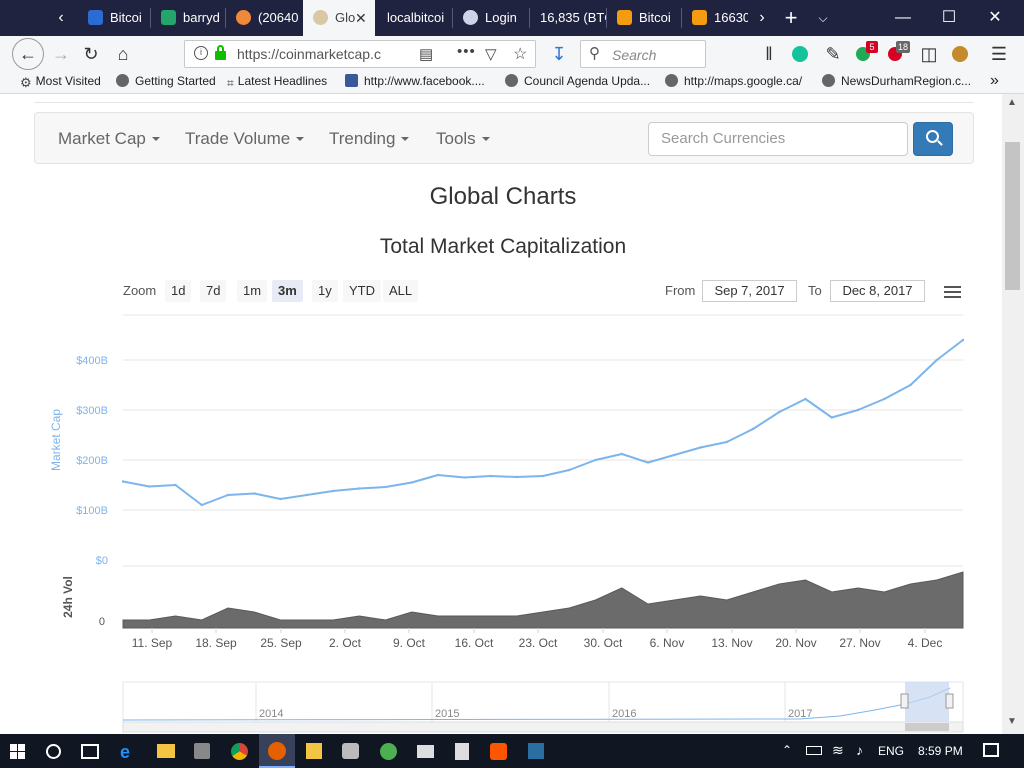  Describe the element at coordinates (277, 82) in the screenshot. I see `bookmark-latest-headlines: ⌗ Latest Headlines` at that location.